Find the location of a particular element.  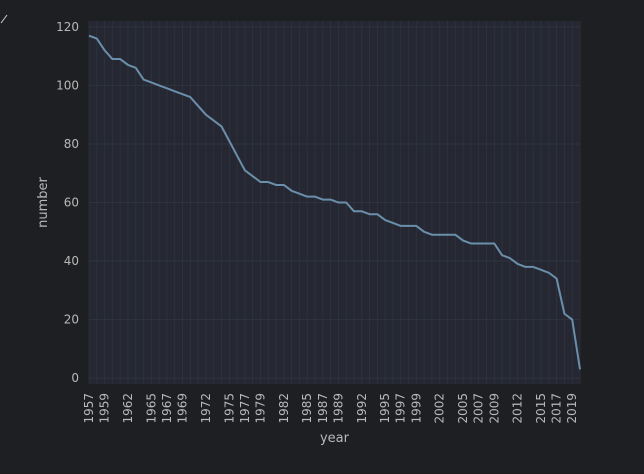

y-axis-ticks: 0 20 40 60 80 100 120 is located at coordinates (67, 202).